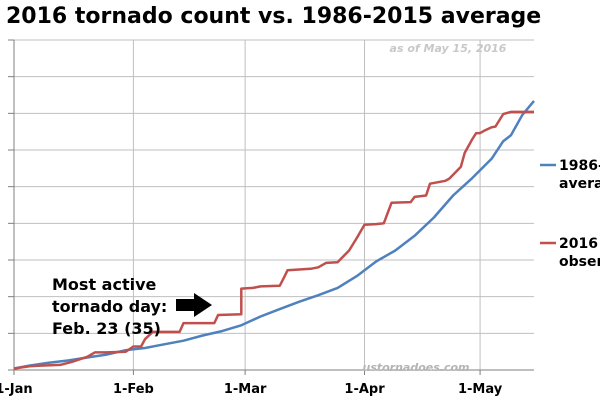 The image size is (600, 400). Describe the element at coordinates (274, 16) in the screenshot. I see `chart-title: 2016 tornado count vs. 1986-2015 average` at that location.